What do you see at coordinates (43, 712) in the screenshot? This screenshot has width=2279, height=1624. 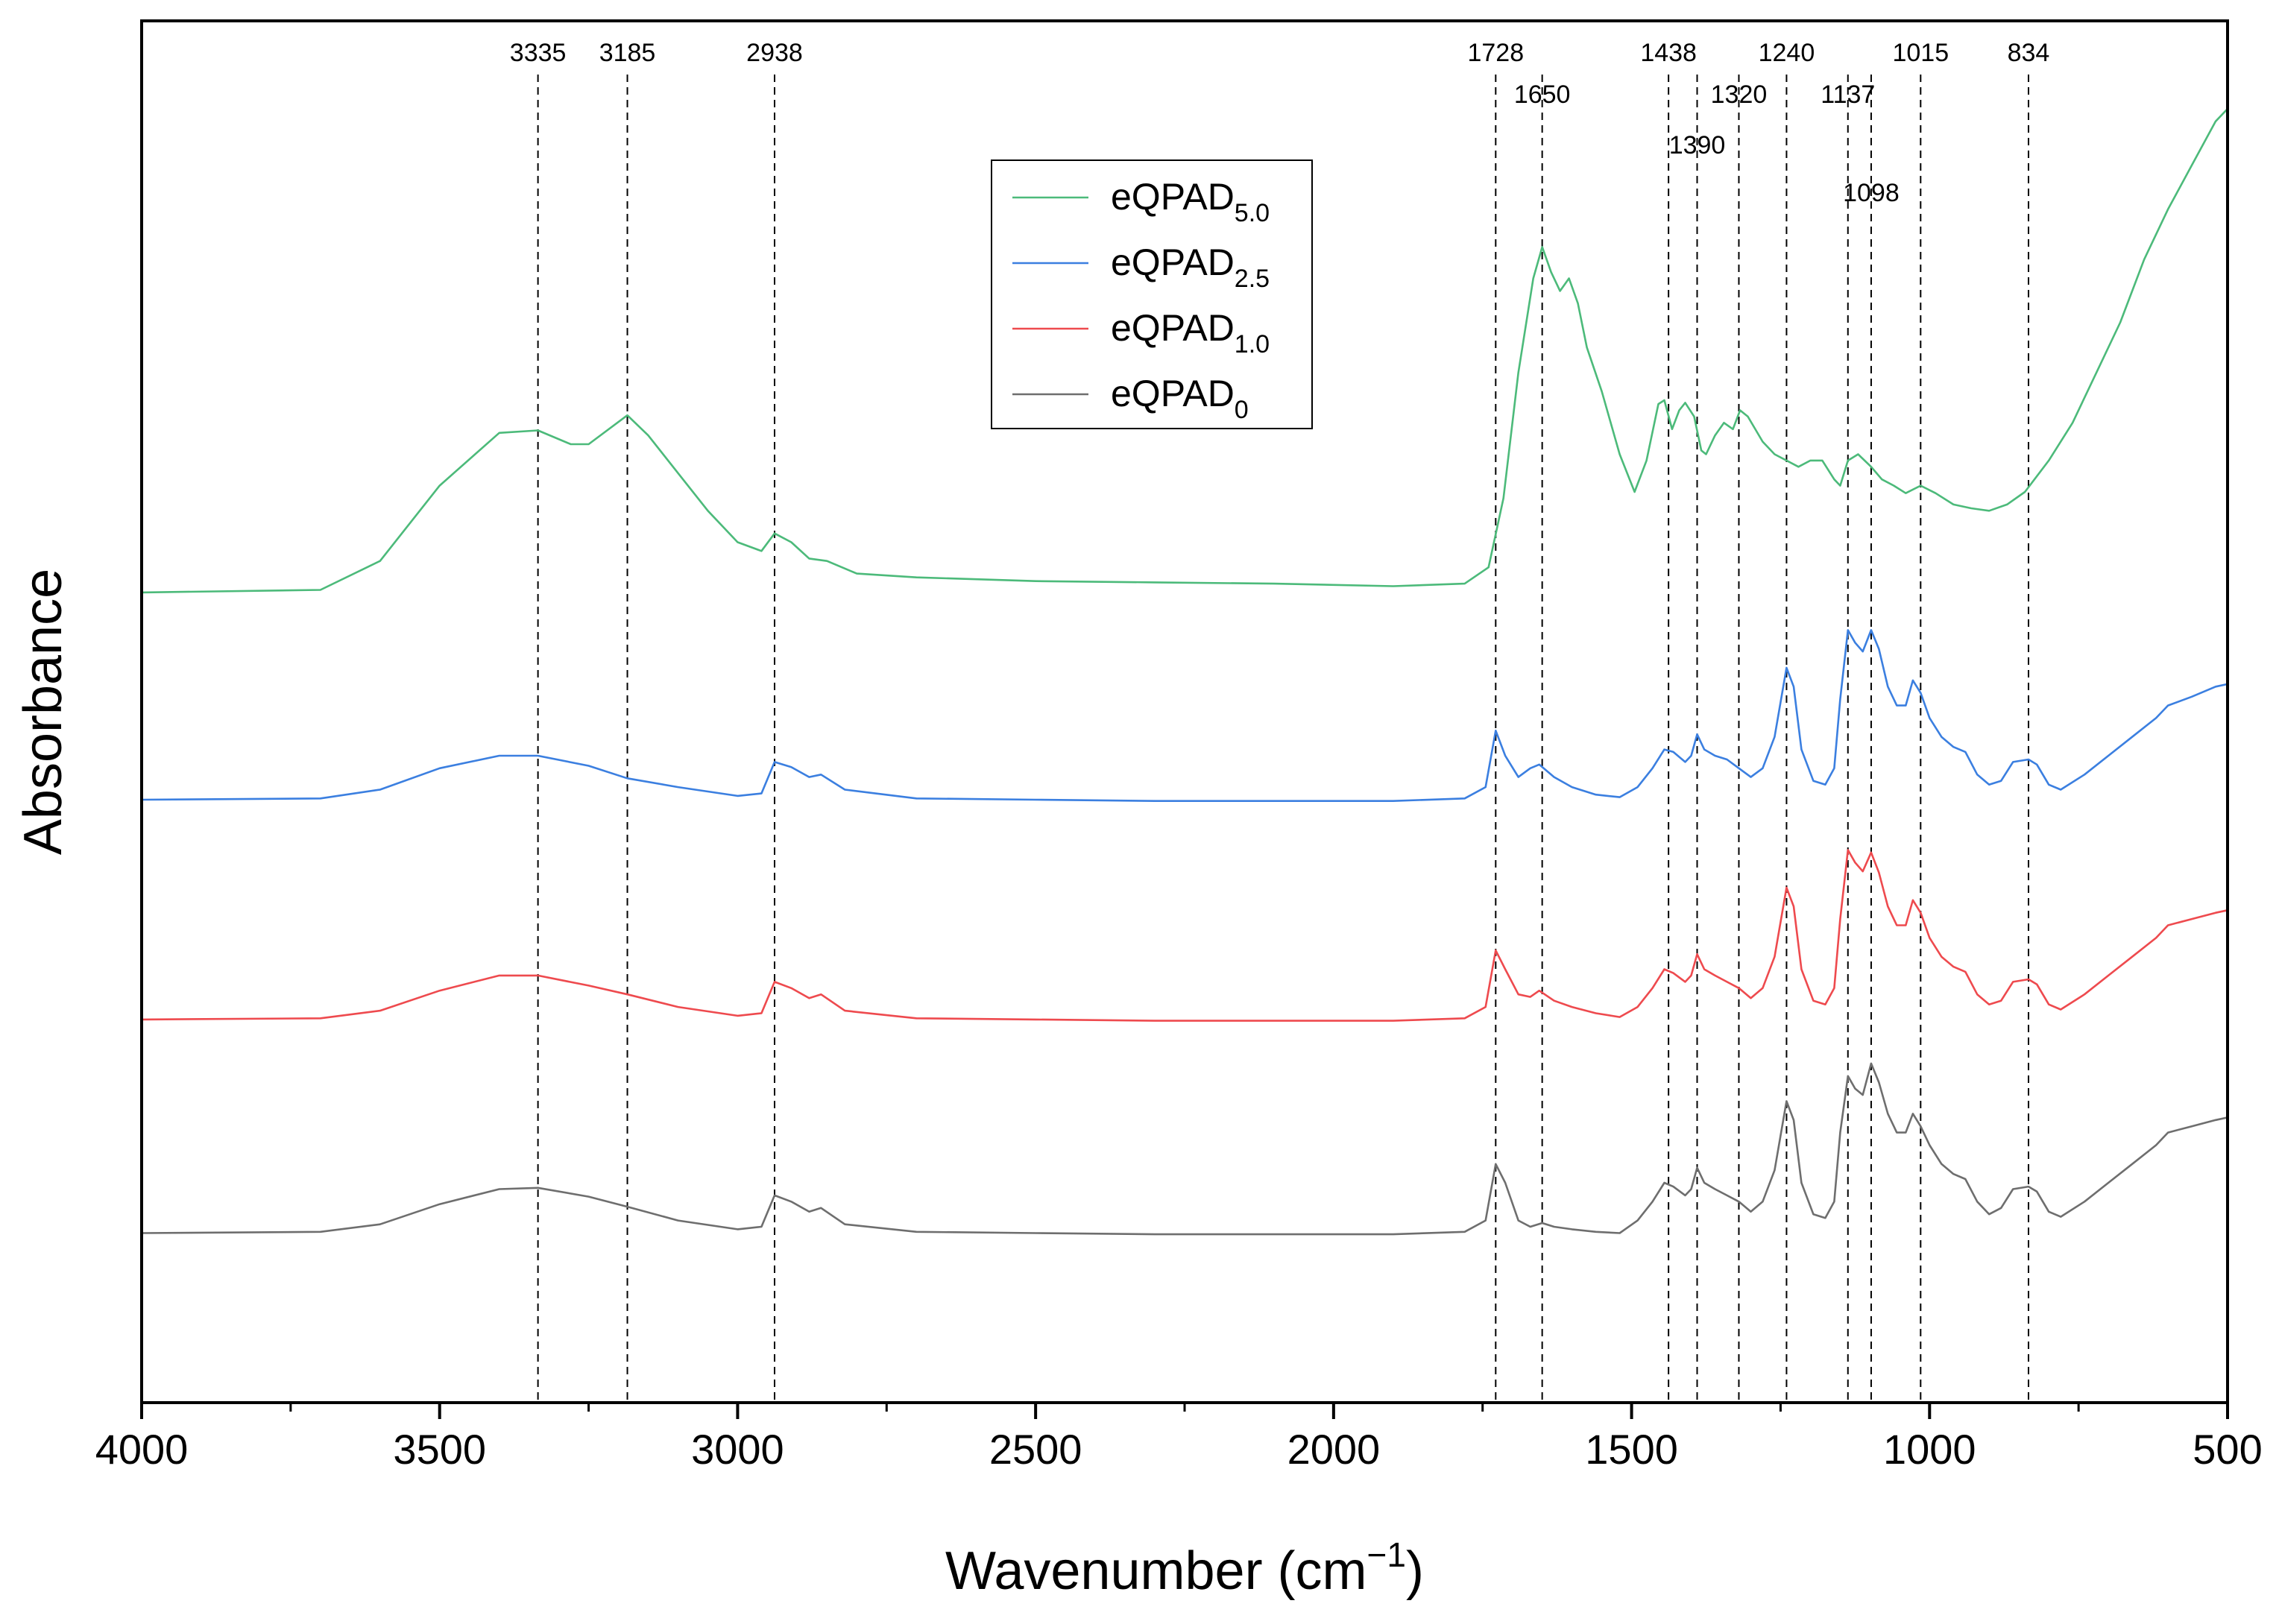 I see `y-axis-title: Absorbance` at bounding box center [43, 712].